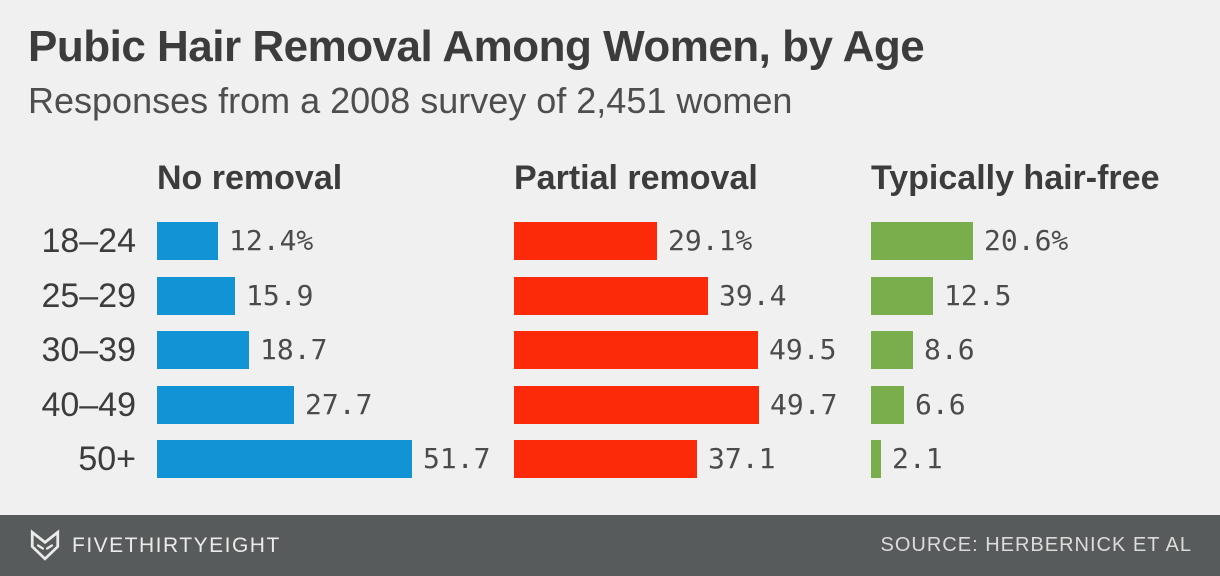 This screenshot has width=1220, height=576. What do you see at coordinates (88, 405) in the screenshot?
I see `age-label: 40–49` at bounding box center [88, 405].